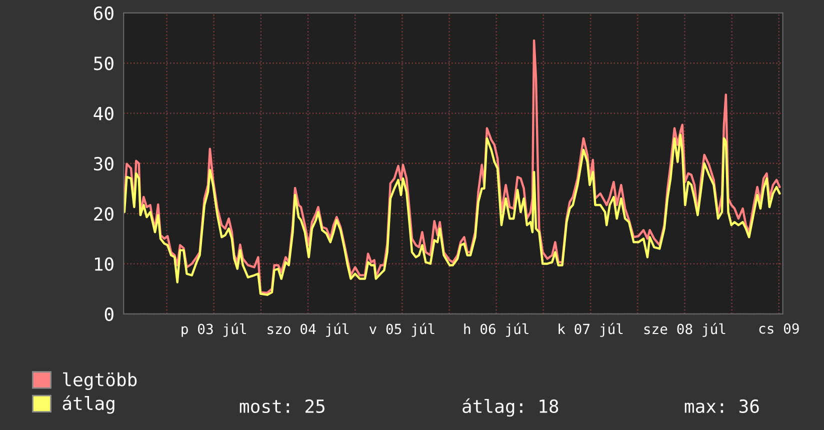 The width and height of the screenshot is (824, 430). I want to click on text: átlag: 18, so click(510, 407).